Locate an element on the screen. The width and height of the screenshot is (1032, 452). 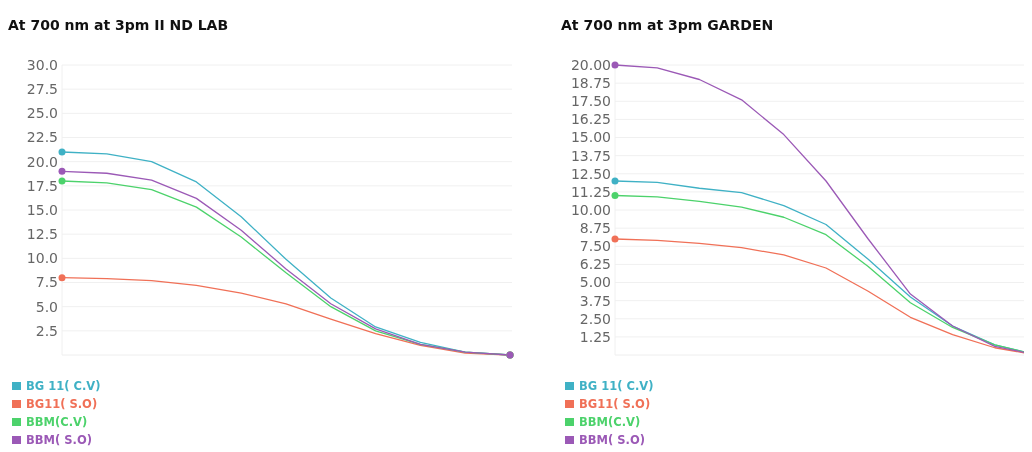
y-tick-label: 10.00 is located at coordinates (590, 209).